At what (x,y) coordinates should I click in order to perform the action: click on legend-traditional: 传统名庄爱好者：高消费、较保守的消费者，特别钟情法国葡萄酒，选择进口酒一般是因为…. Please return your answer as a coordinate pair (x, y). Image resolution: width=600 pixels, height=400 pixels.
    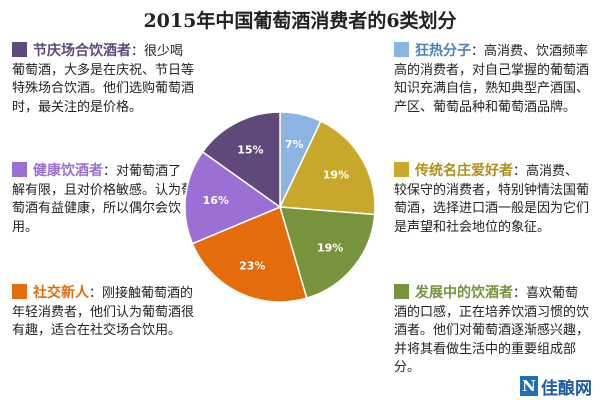
    Looking at the image, I should click on (492, 199).